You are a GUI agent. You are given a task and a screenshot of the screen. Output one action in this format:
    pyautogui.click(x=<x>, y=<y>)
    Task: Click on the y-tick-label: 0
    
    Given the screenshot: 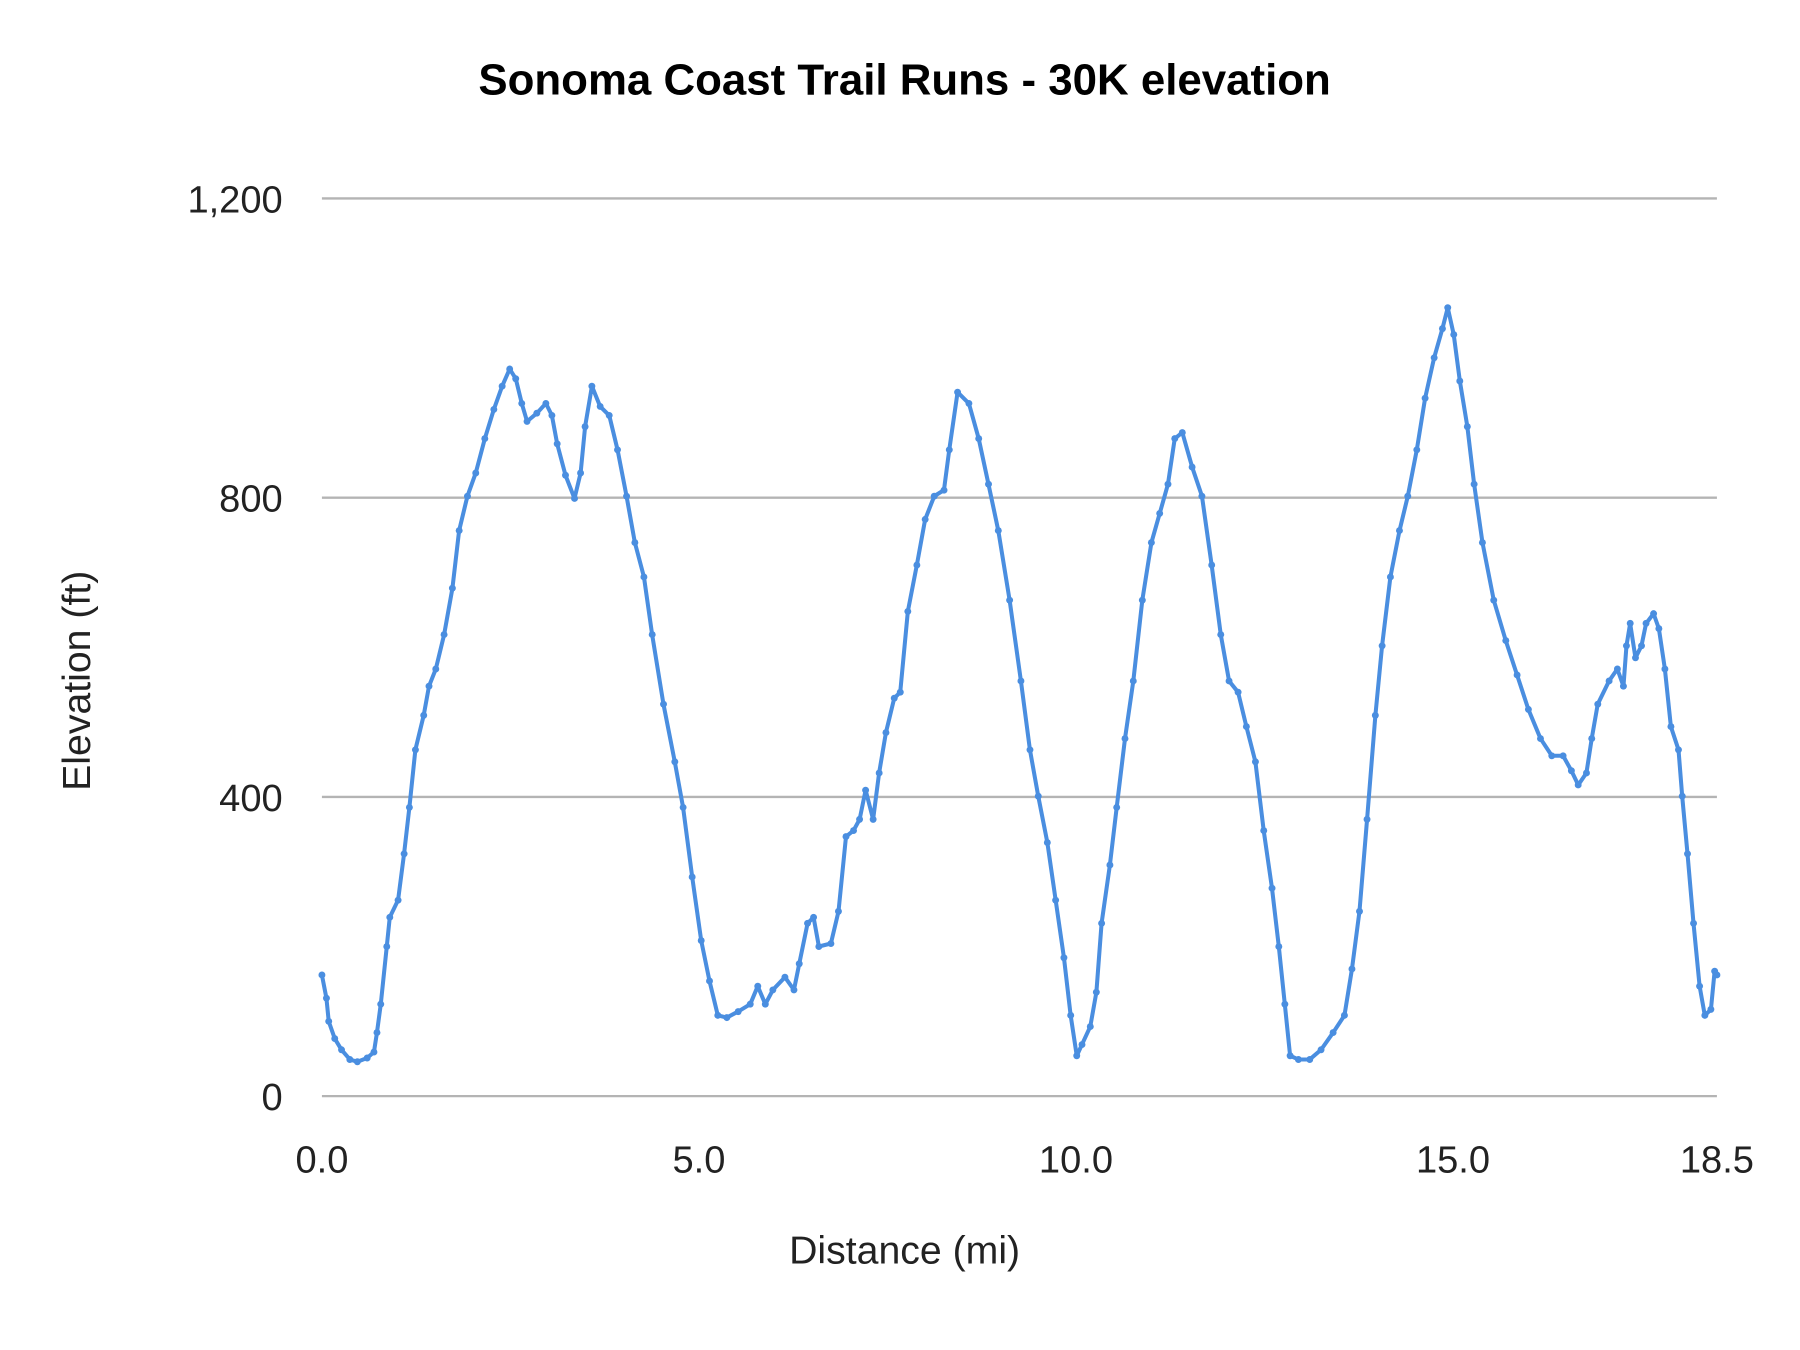 What is the action you would take?
    pyautogui.click(x=272, y=1098)
    